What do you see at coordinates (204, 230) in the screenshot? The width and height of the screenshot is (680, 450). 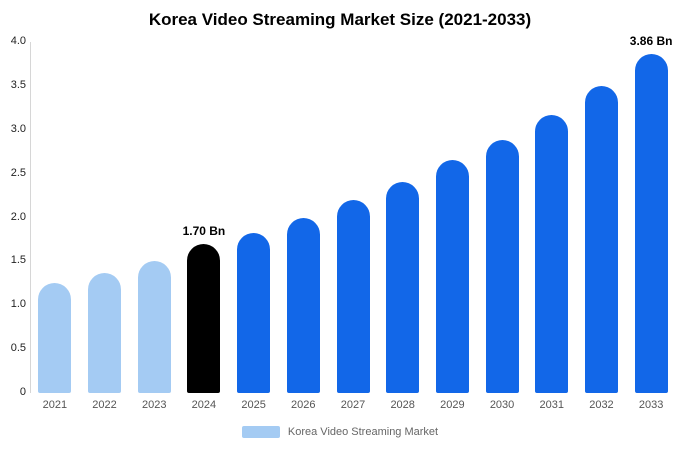 I see `value-label: 1.70 Bn` at bounding box center [204, 230].